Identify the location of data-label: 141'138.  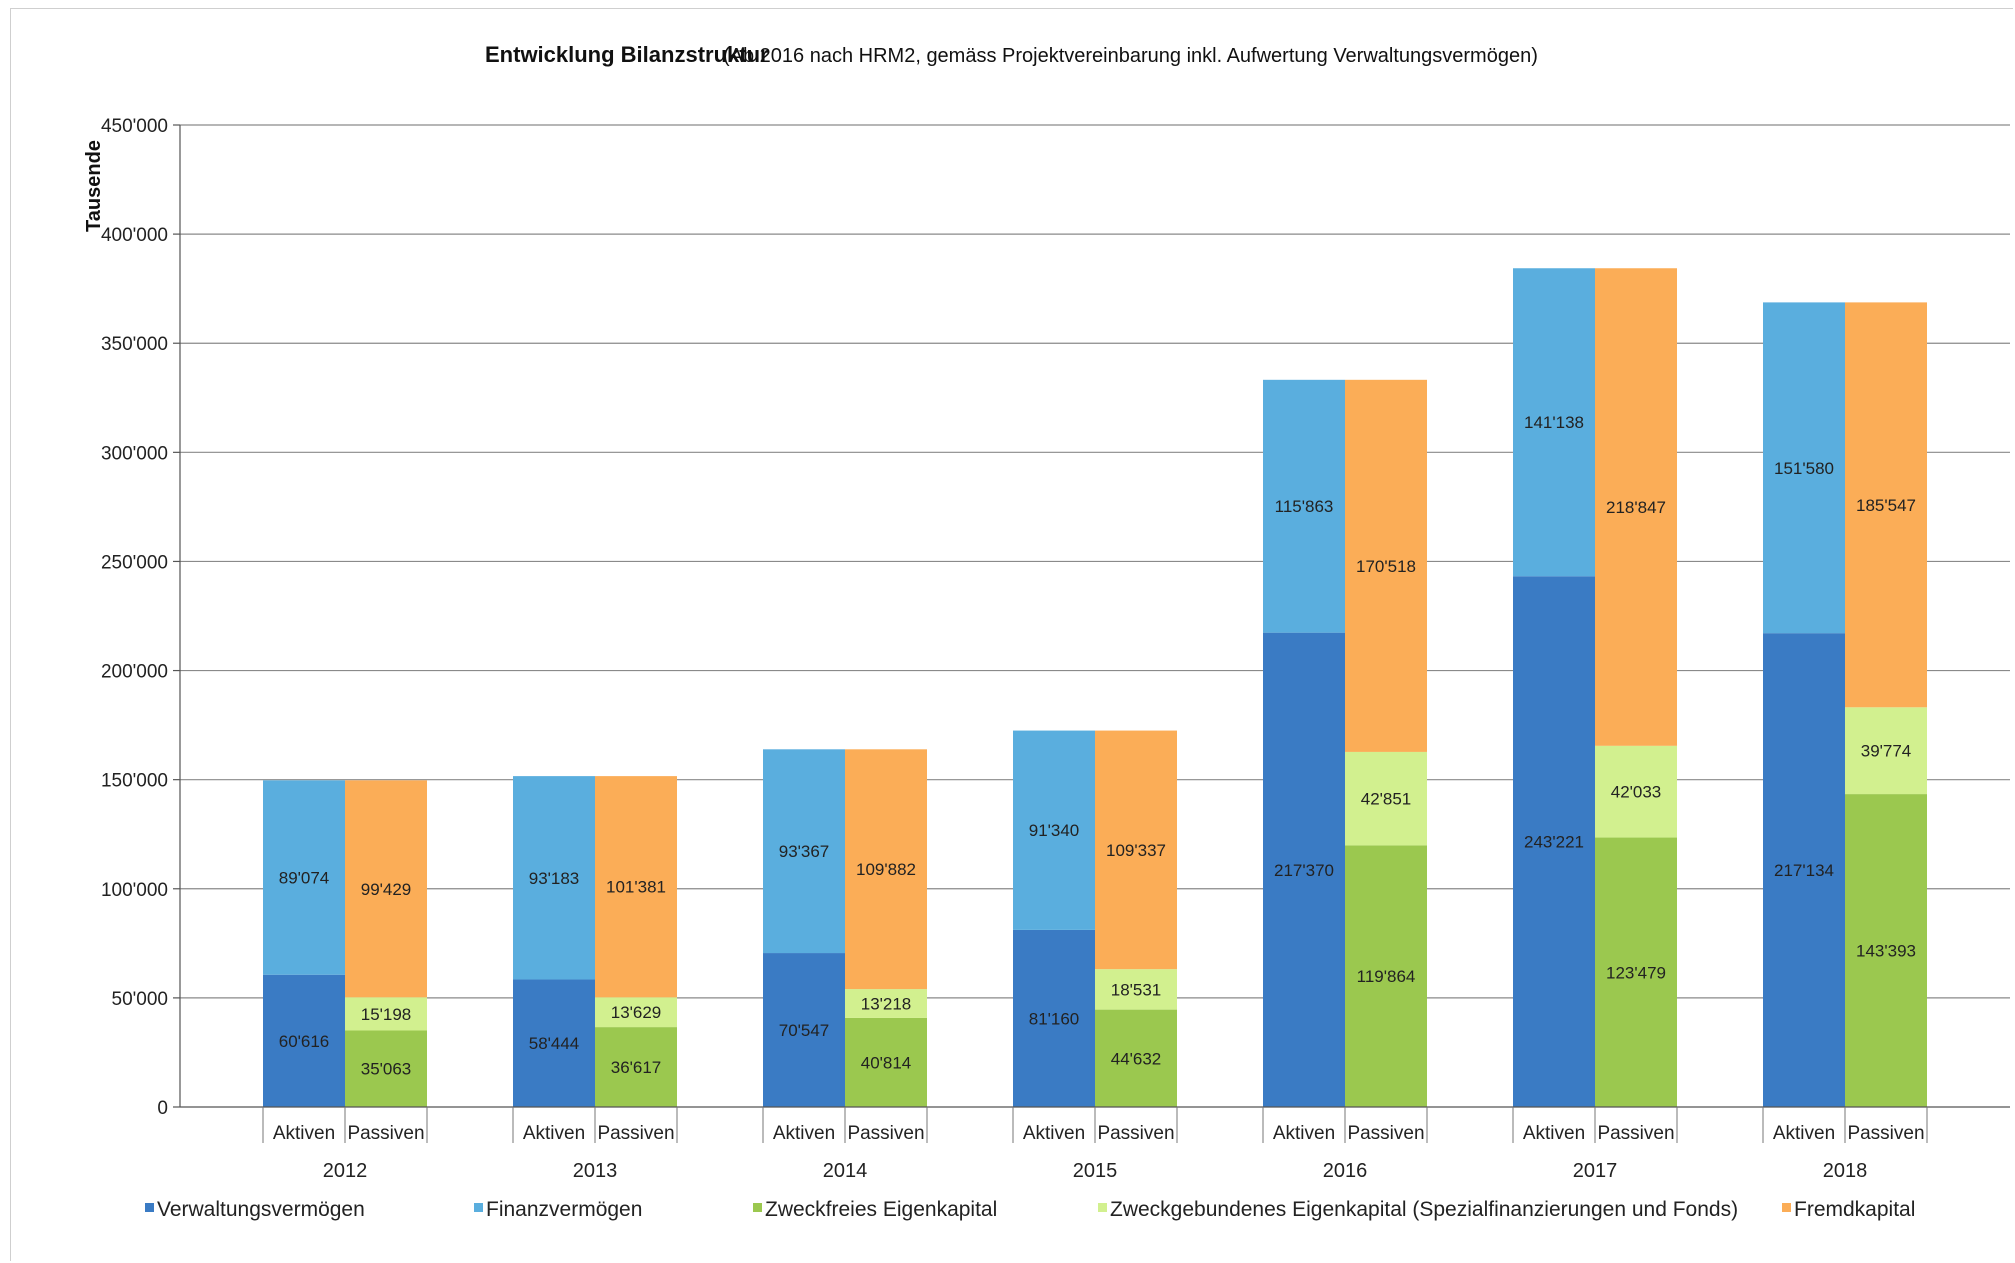
(1554, 422).